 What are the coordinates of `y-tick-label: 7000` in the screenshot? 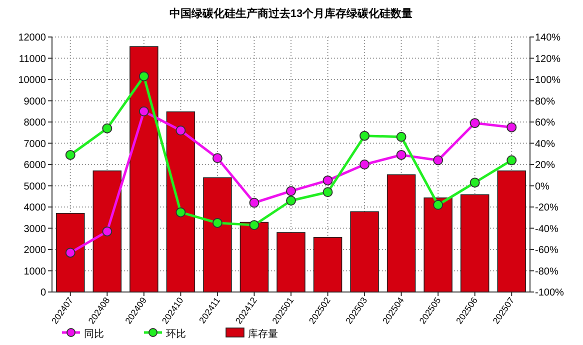 It's located at (35, 144).